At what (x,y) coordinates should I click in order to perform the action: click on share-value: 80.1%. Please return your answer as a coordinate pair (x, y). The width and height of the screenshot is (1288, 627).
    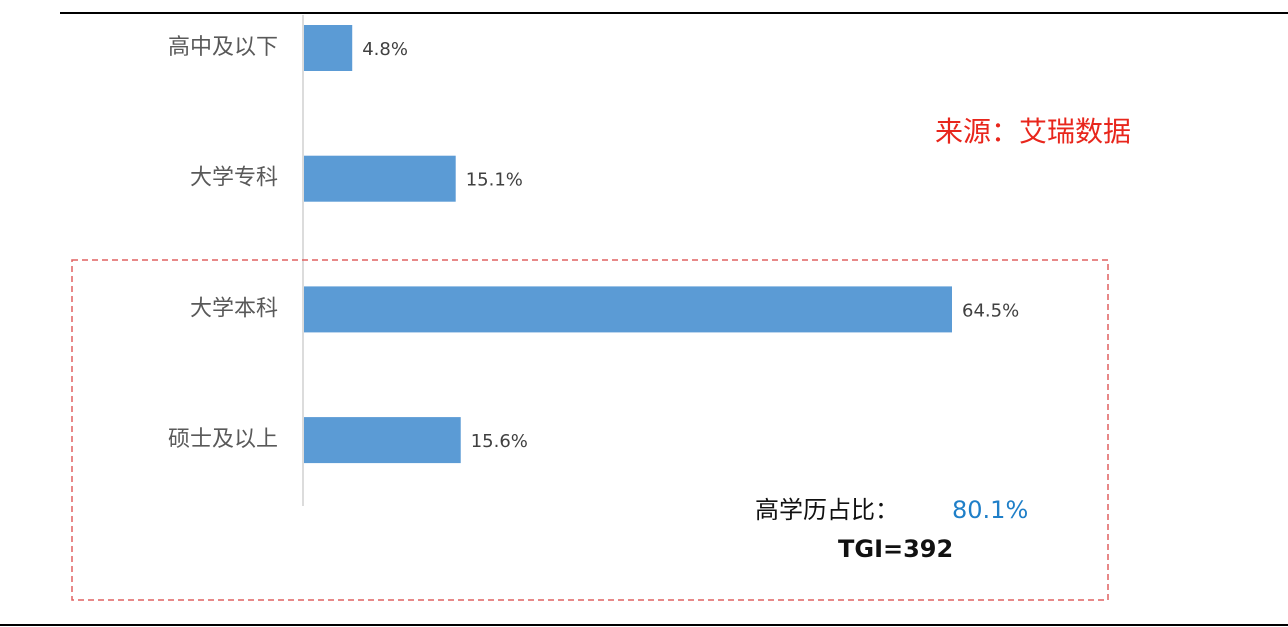
    Looking at the image, I should click on (990, 510).